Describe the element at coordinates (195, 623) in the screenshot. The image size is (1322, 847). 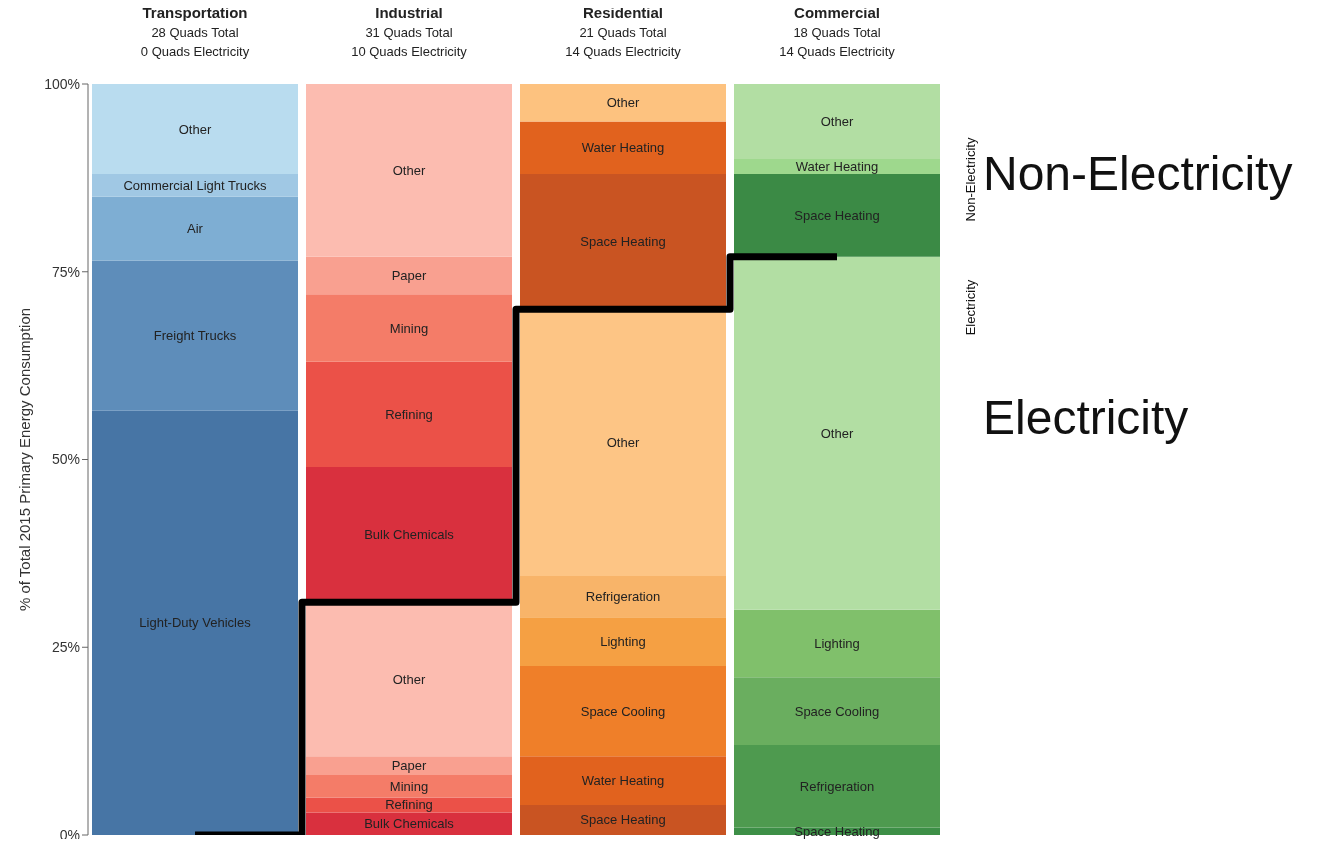
I see `series-label: Light-Duty Vehicles` at that location.